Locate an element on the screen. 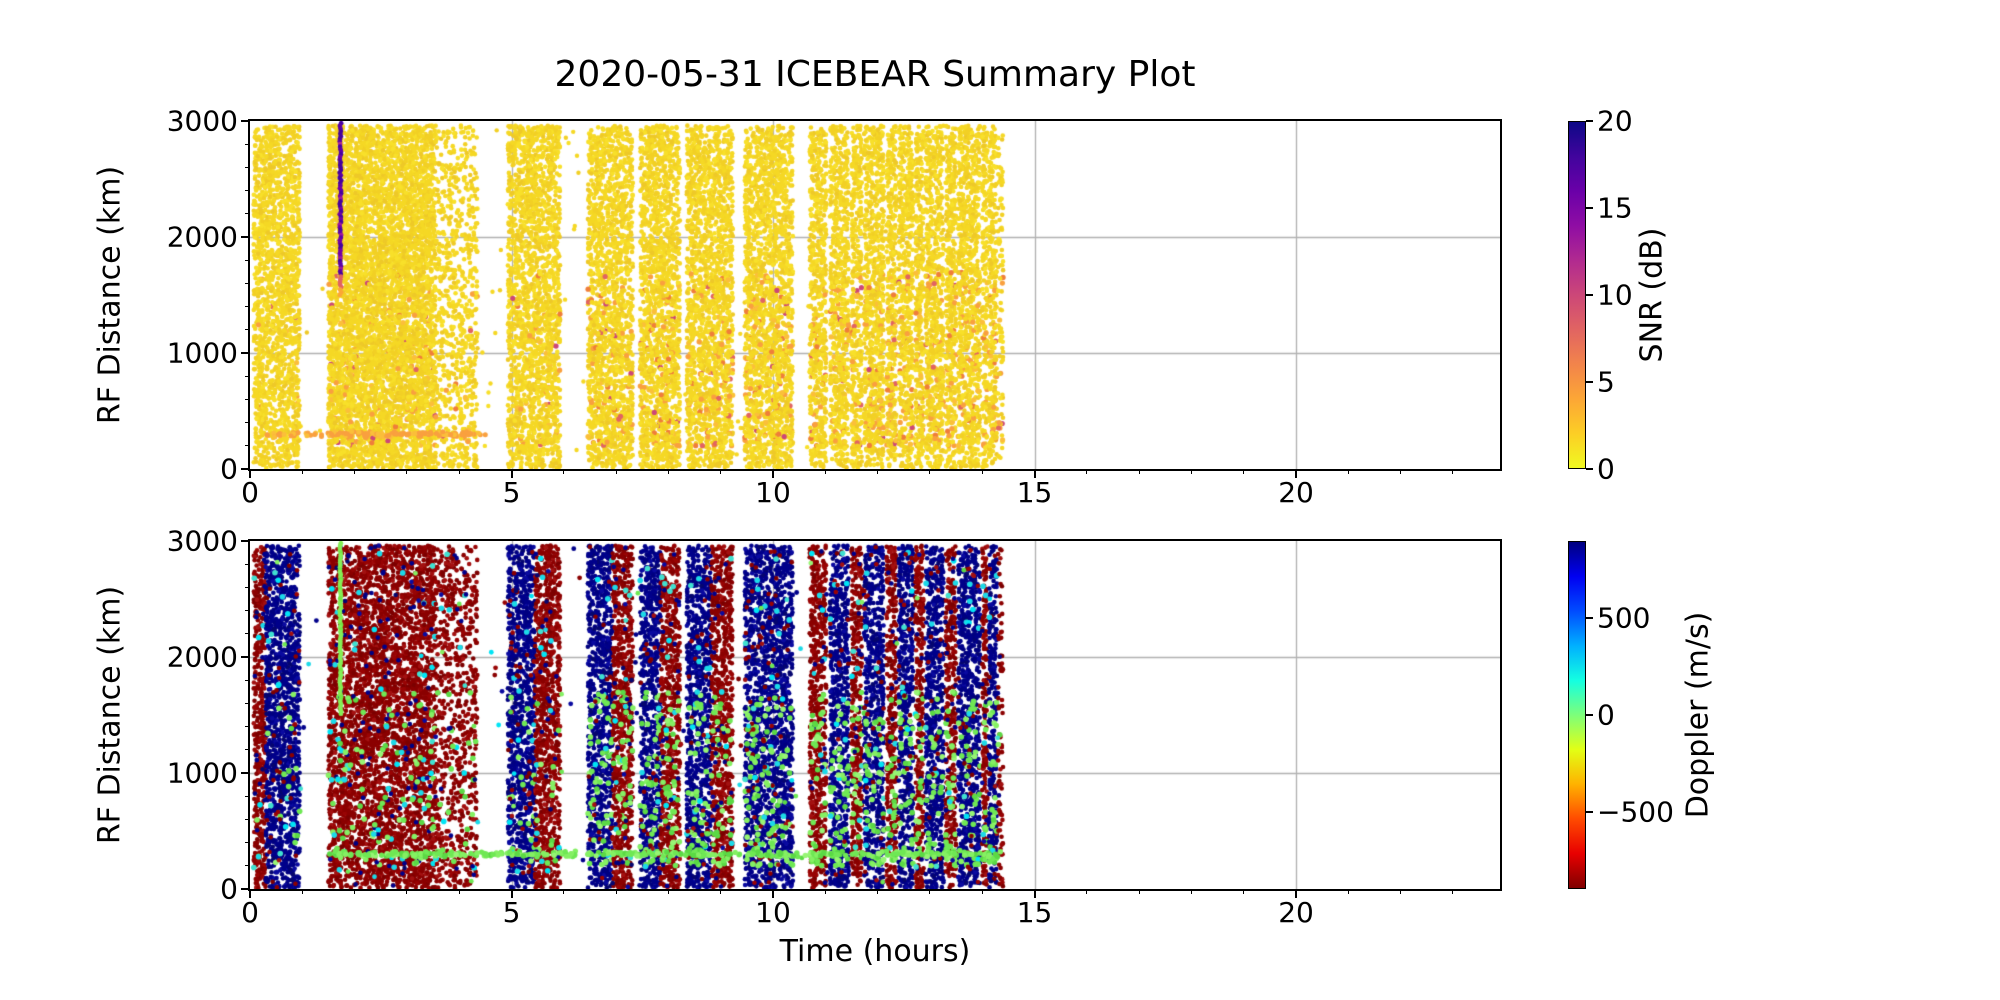  chart-title: 2020-05-31 ICEBEAR Summary Plot is located at coordinates (875, 74).